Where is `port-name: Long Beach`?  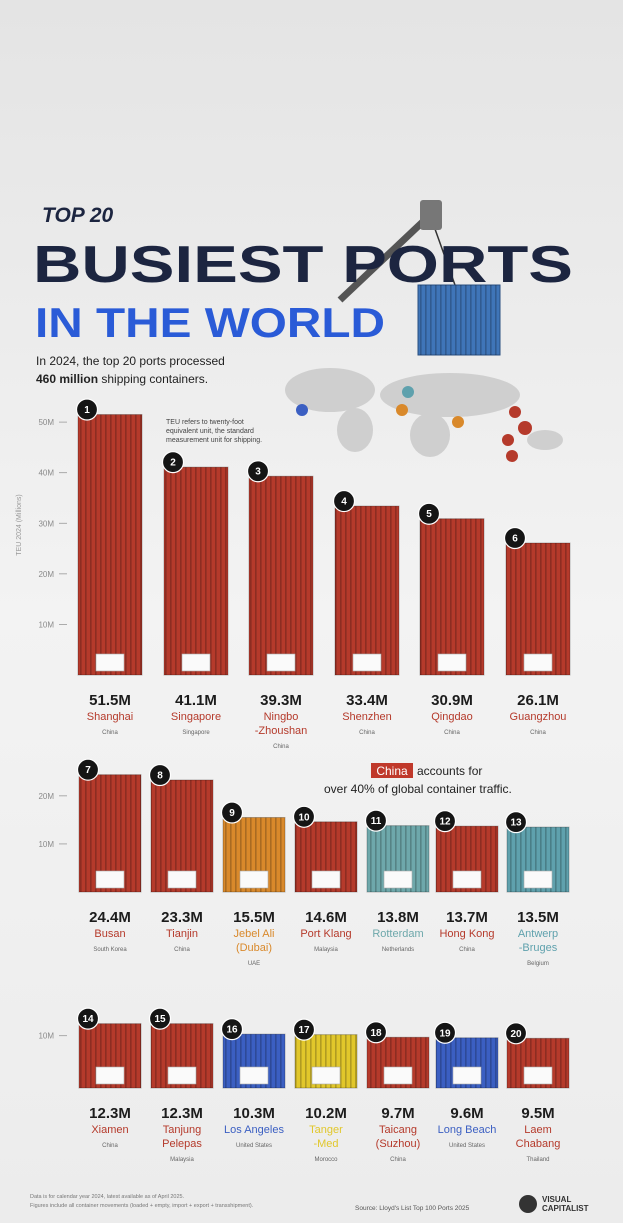
port-name: Long Beach is located at coordinates (467, 1130).